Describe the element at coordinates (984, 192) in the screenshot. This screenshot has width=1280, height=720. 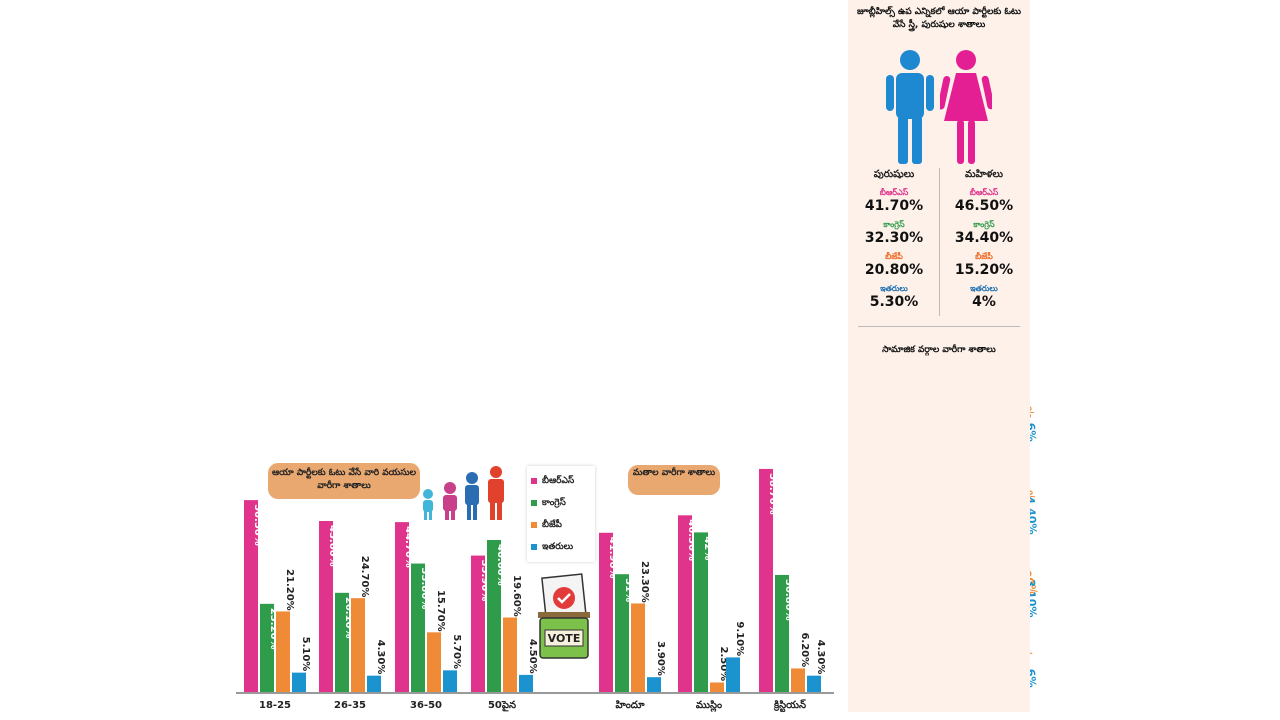
I see `women-brs-party: బీఆర్ఎస్` at that location.